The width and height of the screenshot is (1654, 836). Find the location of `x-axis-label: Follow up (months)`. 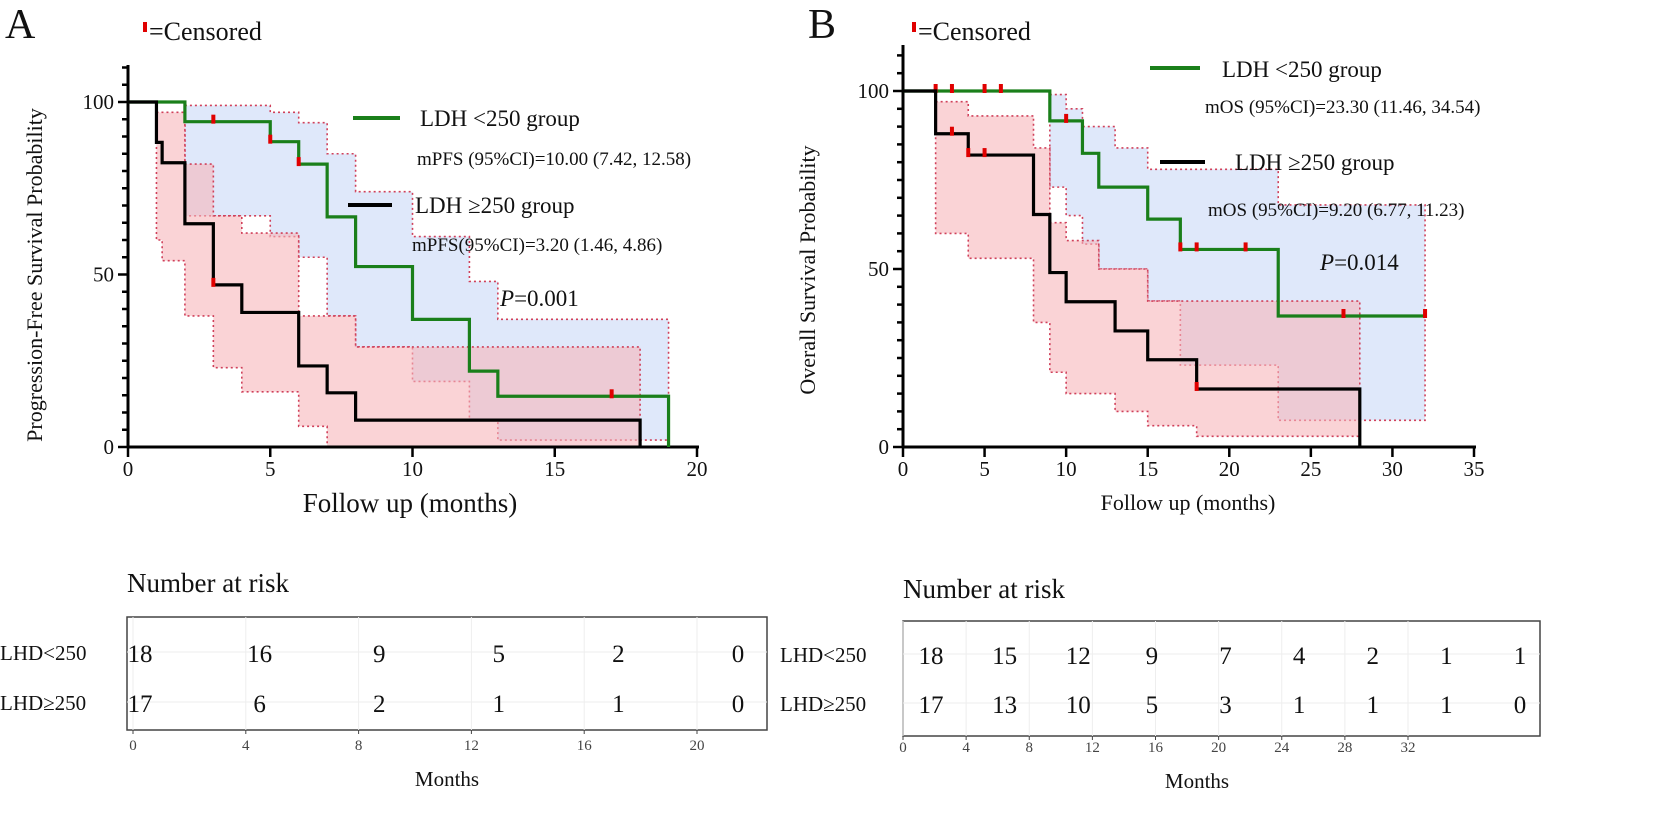

x-axis-label: Follow up (months) is located at coordinates (1188, 502).